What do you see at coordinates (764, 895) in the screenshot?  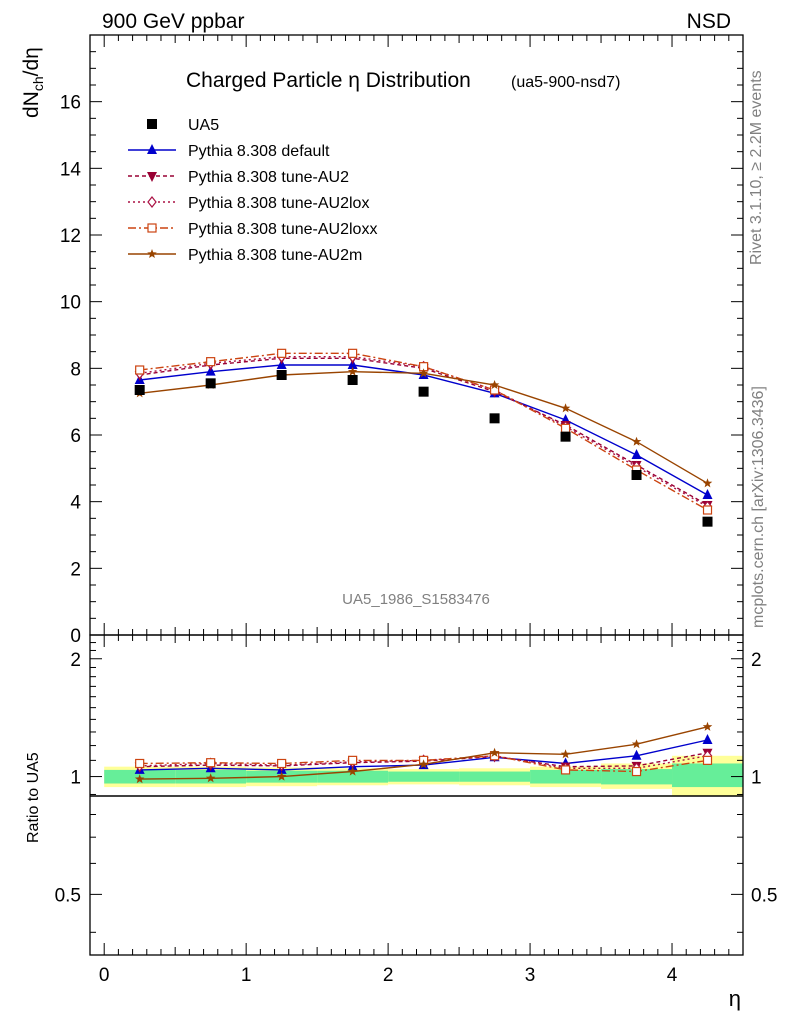 I see `ratio-y-tick-label-right: 0.5` at bounding box center [764, 895].